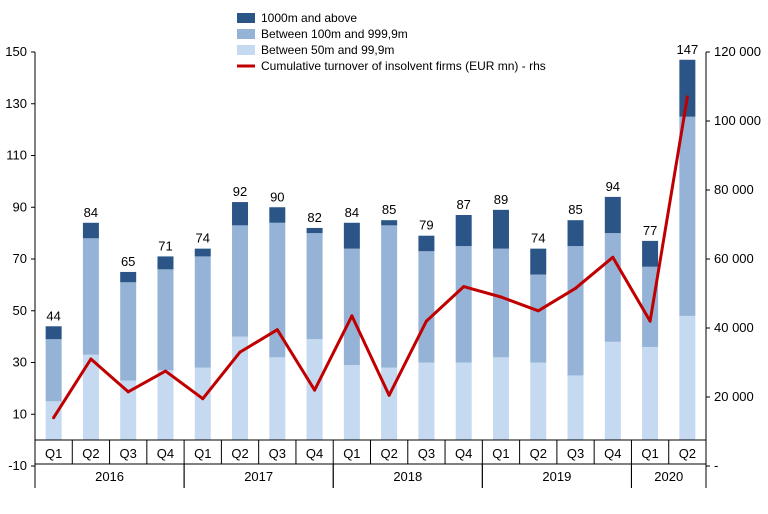 The image size is (768, 514). What do you see at coordinates (91, 212) in the screenshot?
I see `bar-total-label: 84` at bounding box center [91, 212].